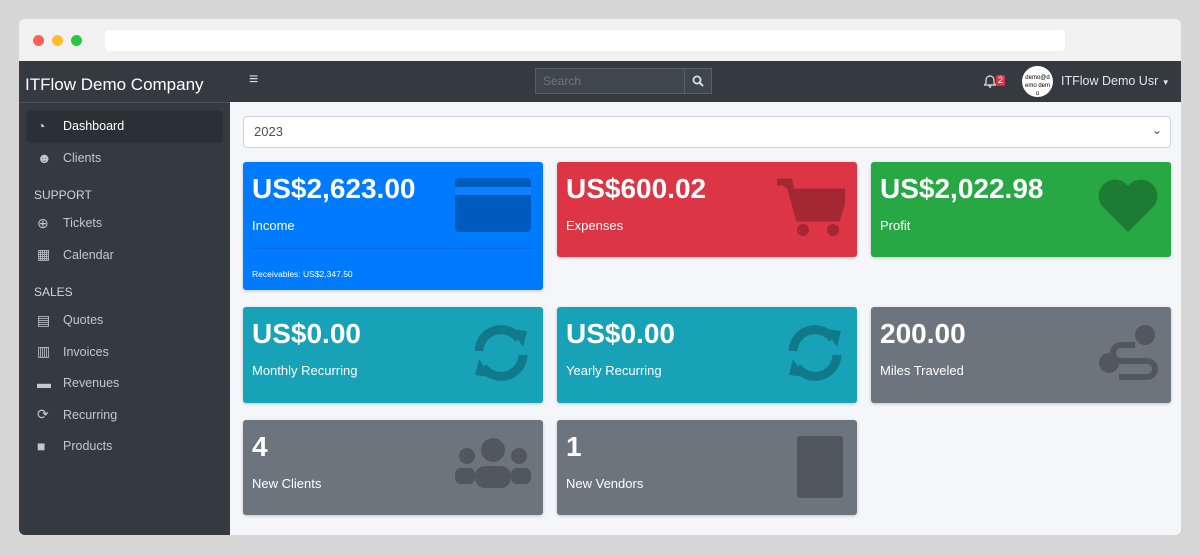 The image size is (1200, 555). Describe the element at coordinates (393, 467) in the screenshot. I see `stat-card-new-clients: 4 New Clients` at that location.